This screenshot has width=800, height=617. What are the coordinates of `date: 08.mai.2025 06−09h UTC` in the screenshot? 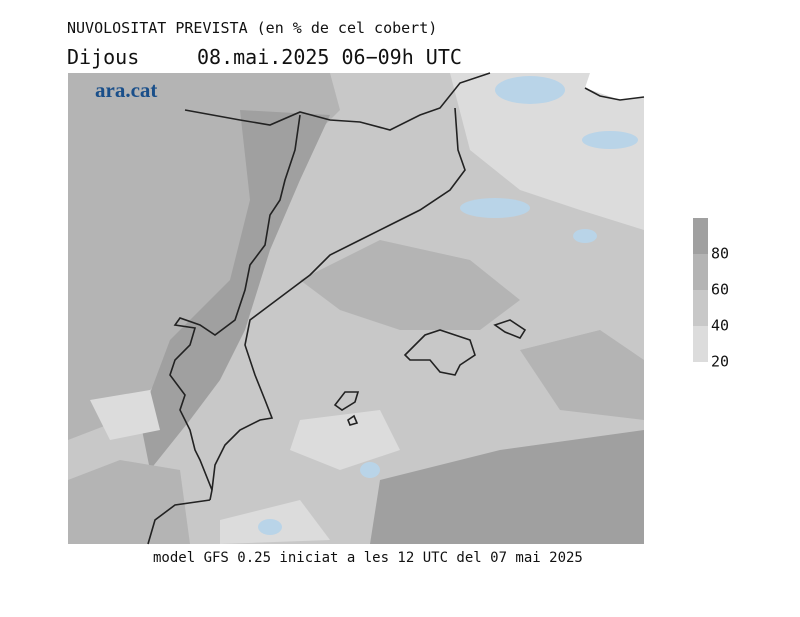 It's located at (329, 57).